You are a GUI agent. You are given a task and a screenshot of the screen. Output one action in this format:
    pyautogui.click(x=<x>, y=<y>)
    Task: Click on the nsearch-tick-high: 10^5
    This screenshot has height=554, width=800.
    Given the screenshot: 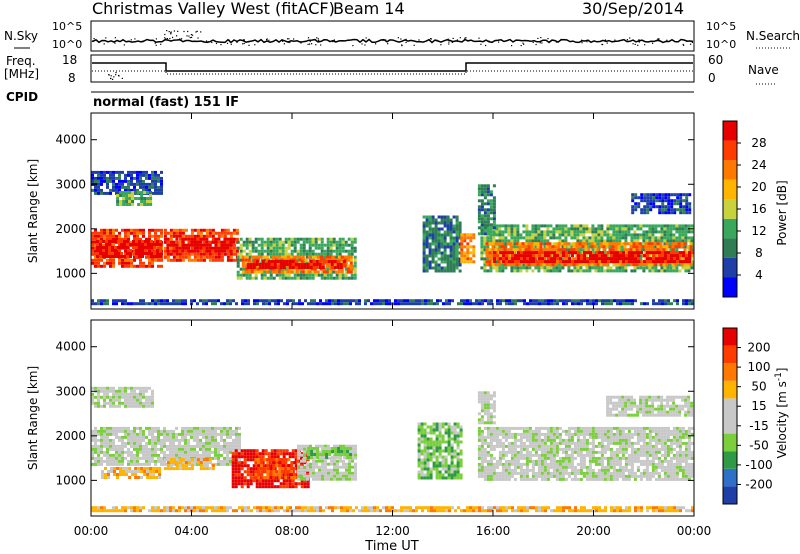 What is the action you would take?
    pyautogui.click(x=721, y=26)
    